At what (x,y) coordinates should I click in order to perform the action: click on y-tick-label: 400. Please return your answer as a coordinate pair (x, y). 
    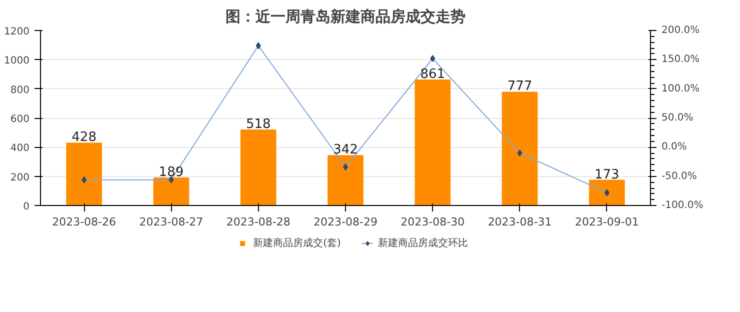
    Looking at the image, I should click on (20, 148).